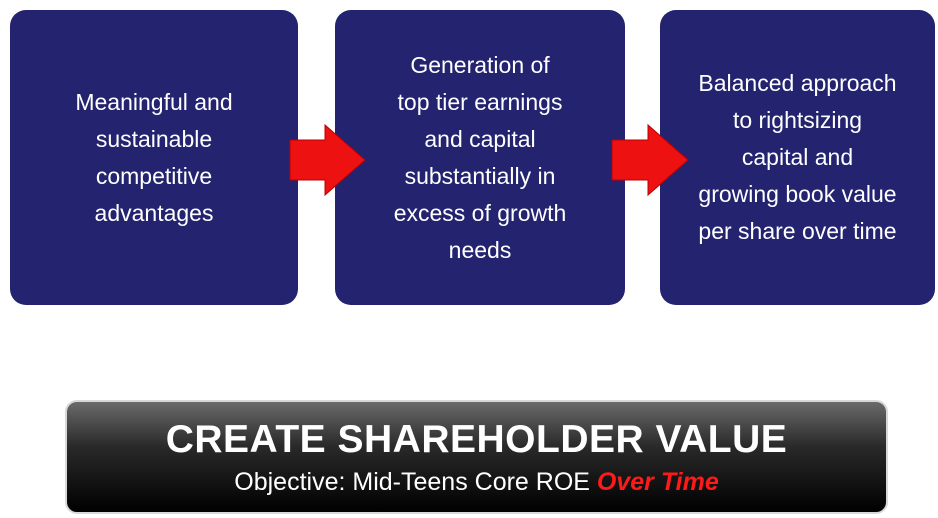 The height and width of the screenshot is (518, 938). I want to click on step-text: advantages, so click(154, 212).